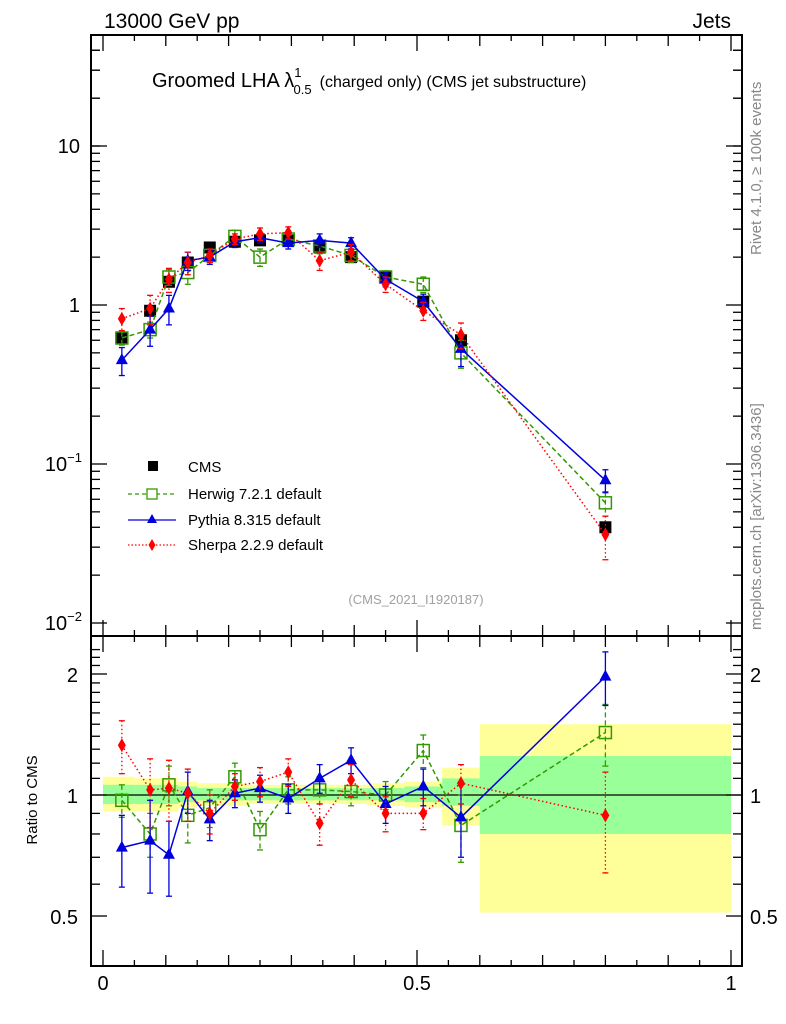 The image size is (786, 1024). What do you see at coordinates (102, 984) in the screenshot?
I see `ratio-x-tick-label: 0` at bounding box center [102, 984].